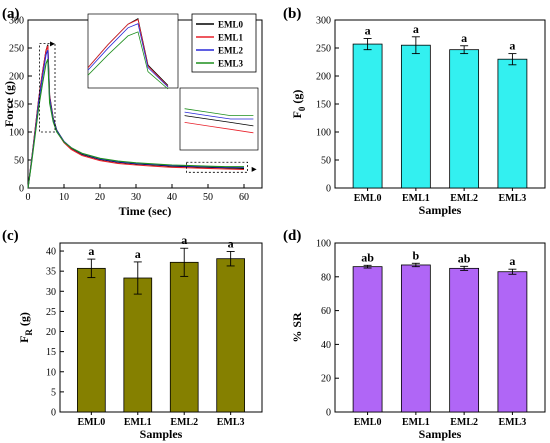  Describe the element at coordinates (464, 258) in the screenshot. I see `significance-letter: ab` at that location.